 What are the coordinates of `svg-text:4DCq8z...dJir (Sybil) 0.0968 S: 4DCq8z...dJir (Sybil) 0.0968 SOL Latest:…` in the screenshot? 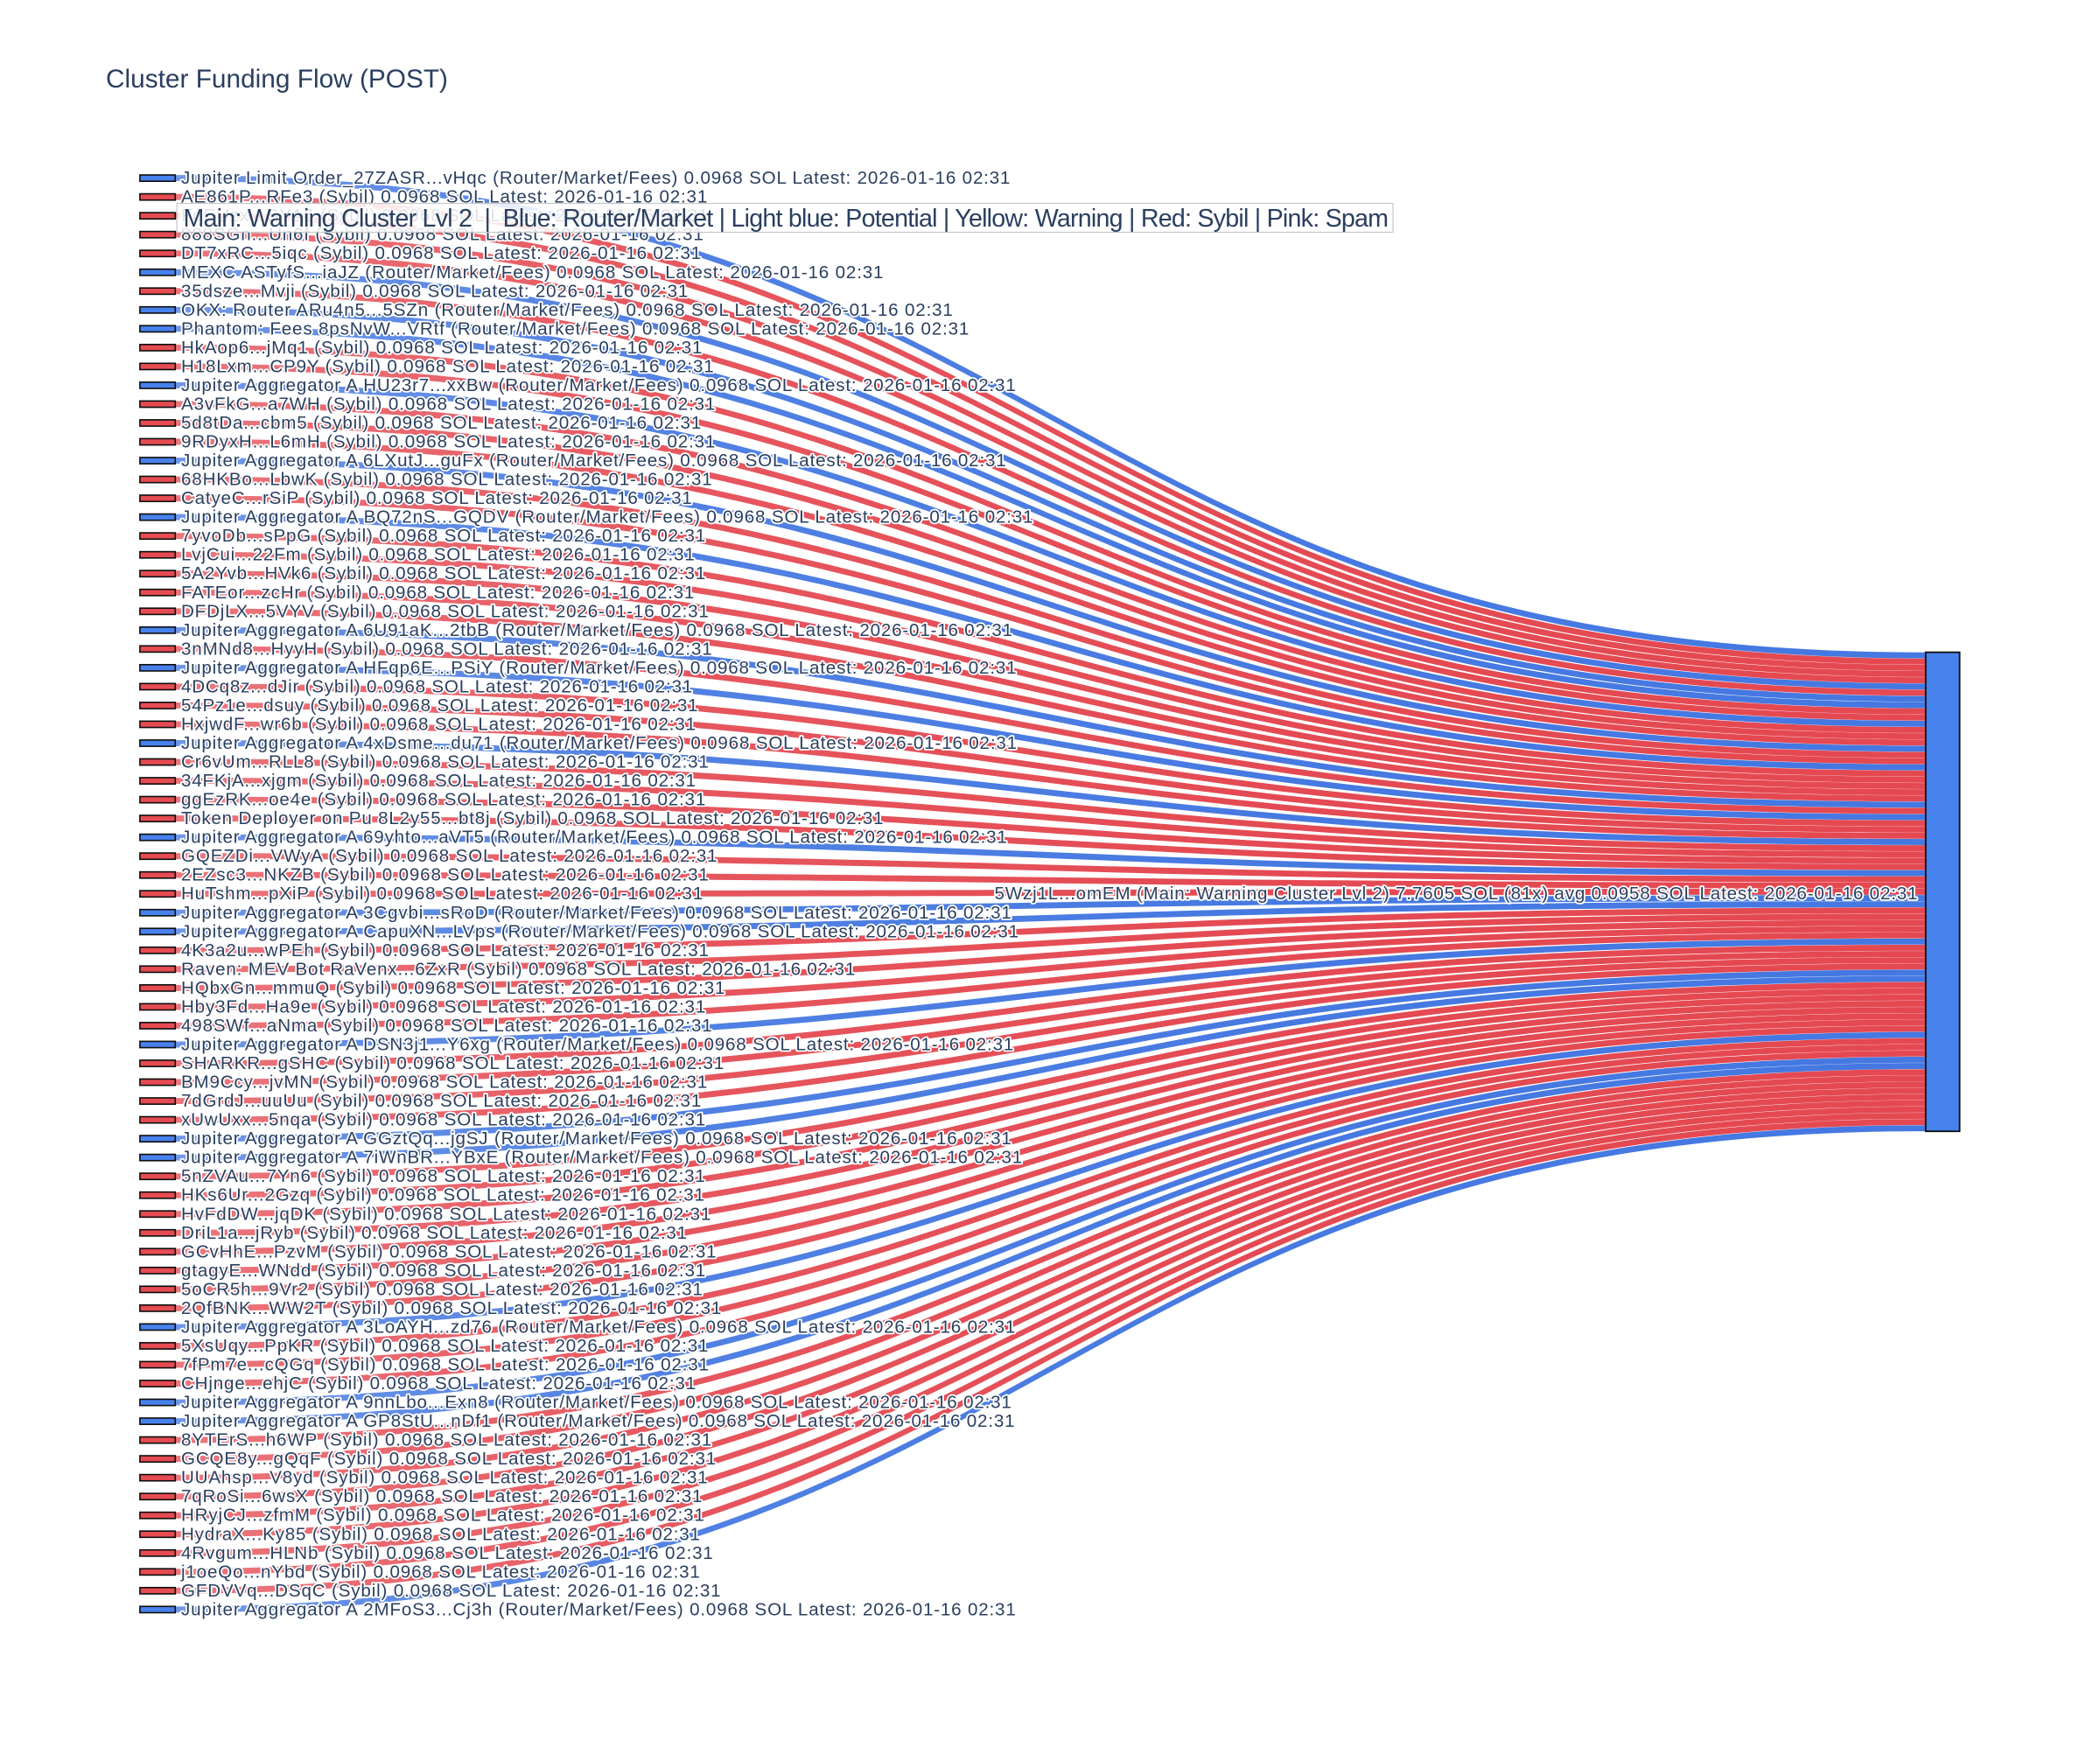 It's located at (436, 686).